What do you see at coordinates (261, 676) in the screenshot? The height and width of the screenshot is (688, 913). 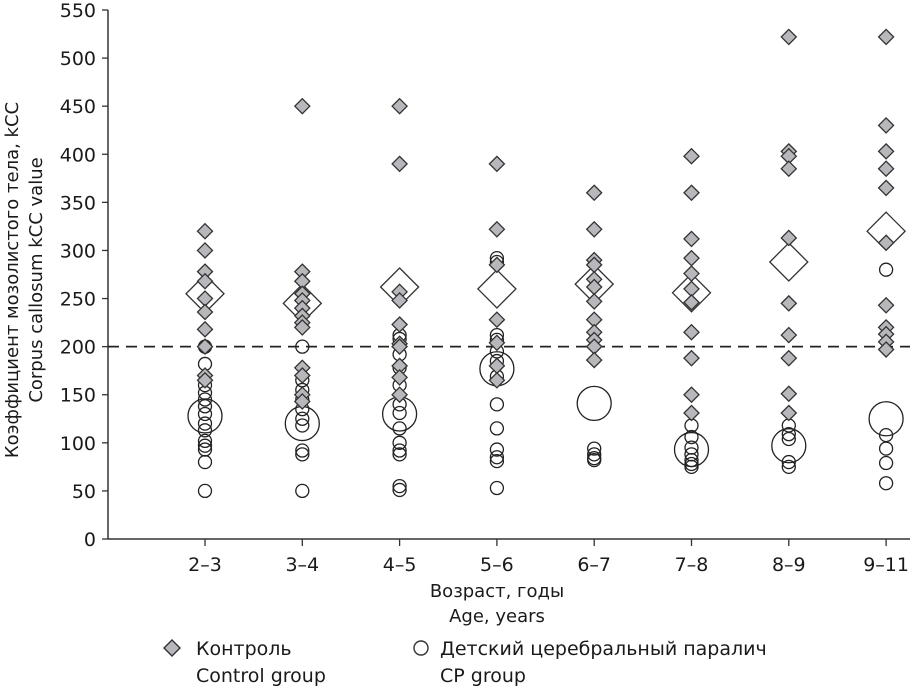 I see `legend-control-en: Control group` at bounding box center [261, 676].